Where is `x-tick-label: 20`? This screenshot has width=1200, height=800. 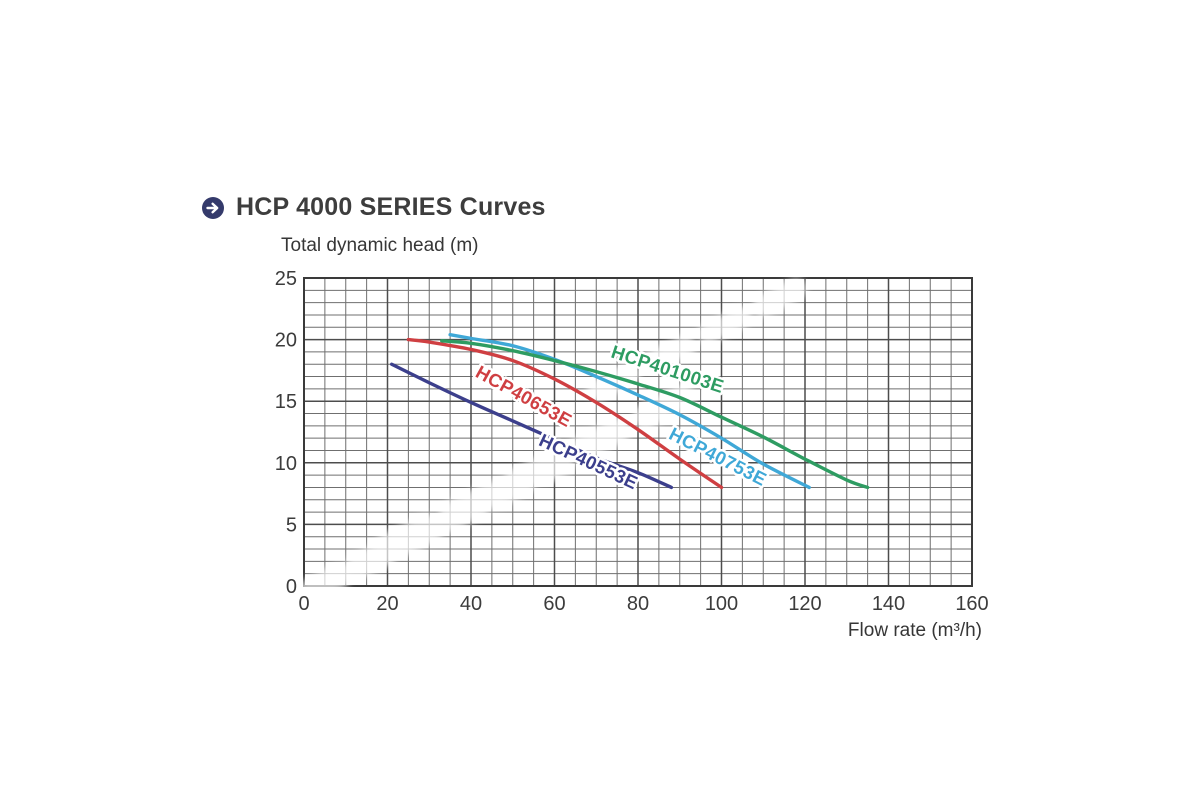
x-tick-label: 20 is located at coordinates (387, 604).